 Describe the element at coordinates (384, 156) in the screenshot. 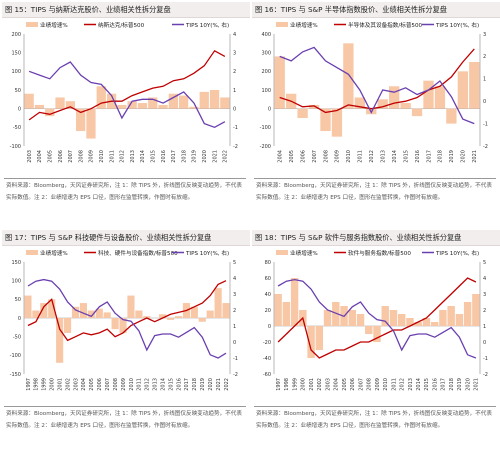

I see `x-tick-label: 2013` at that location.